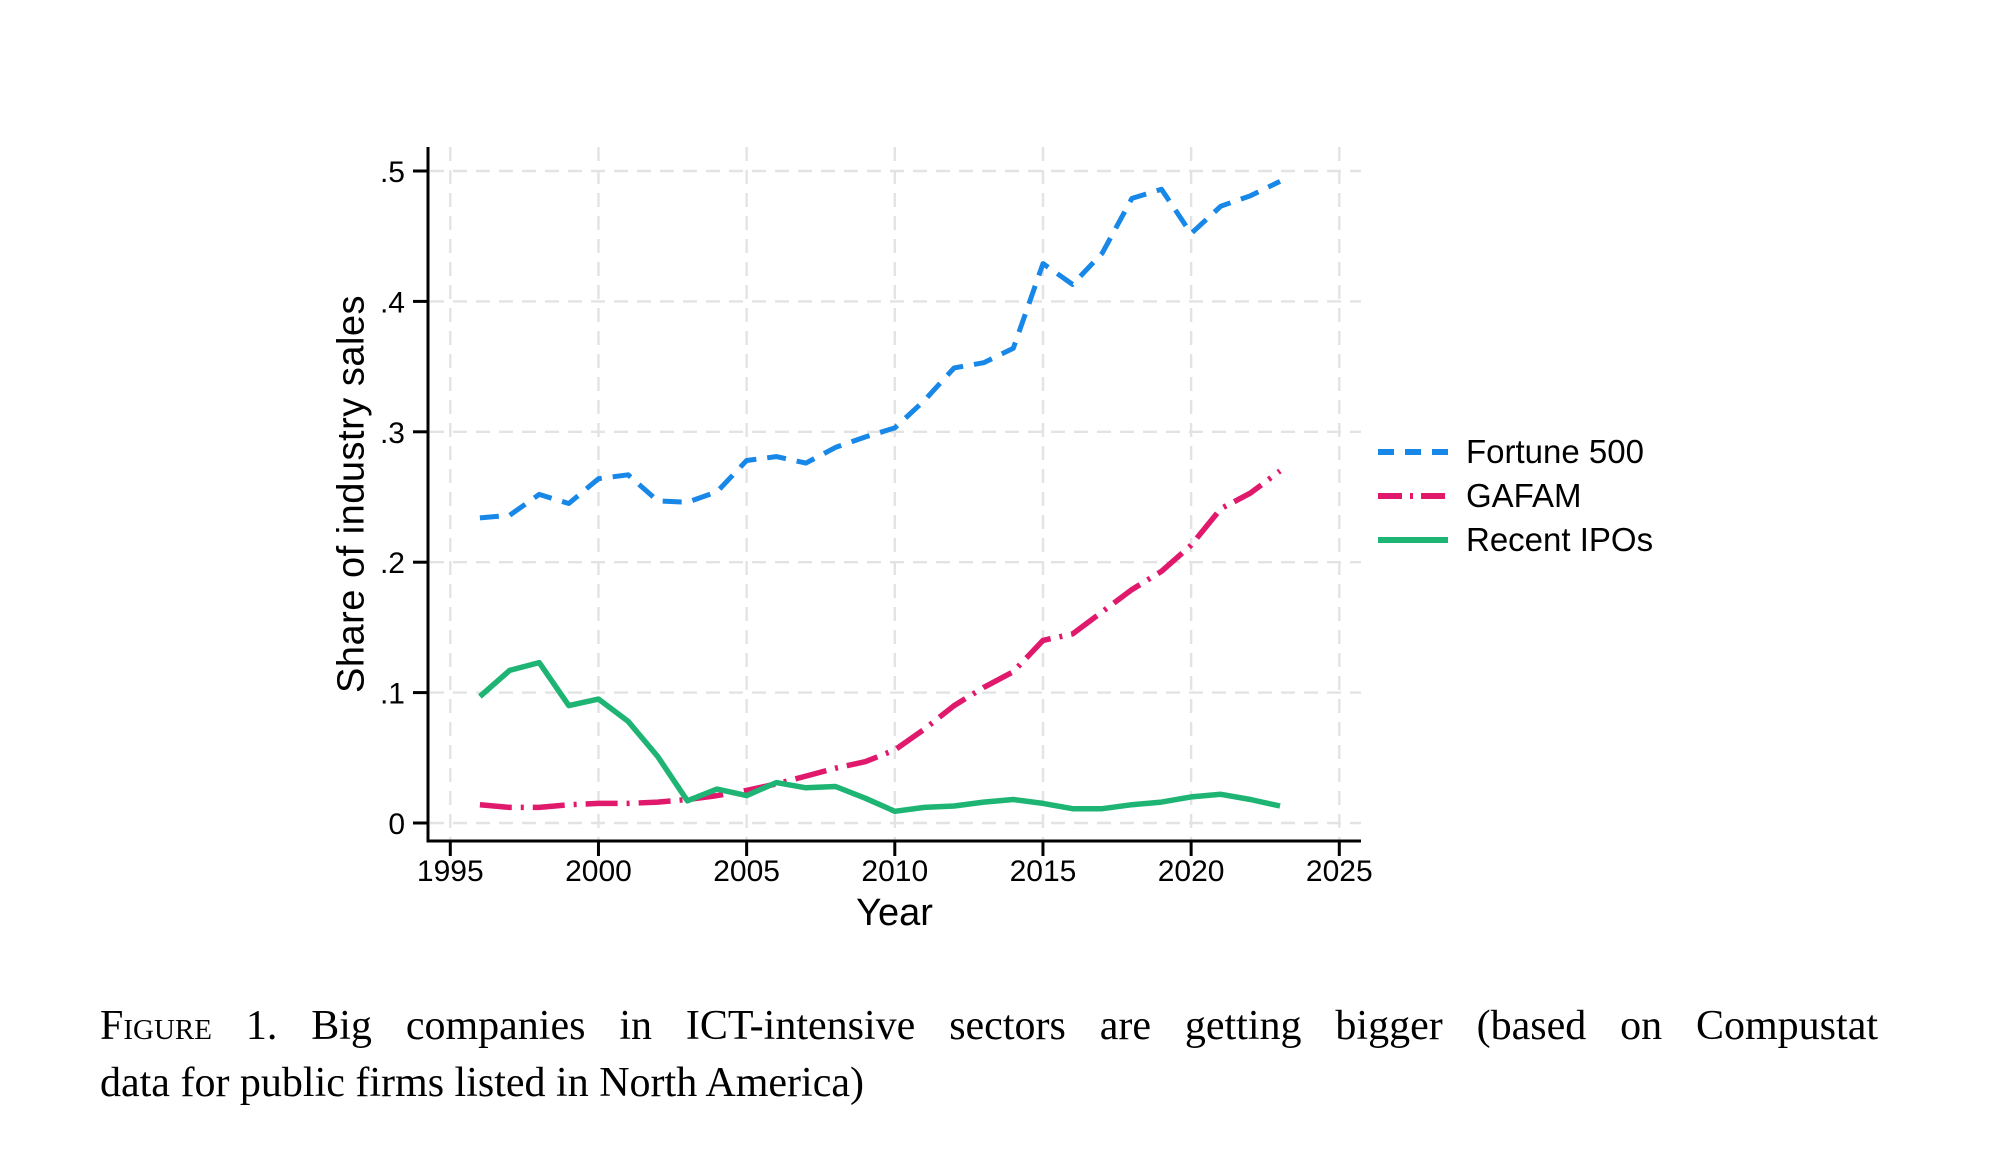 This screenshot has width=2000, height=1151. Describe the element at coordinates (156, 1026) in the screenshot. I see `caption-figure-label: Figure` at that location.